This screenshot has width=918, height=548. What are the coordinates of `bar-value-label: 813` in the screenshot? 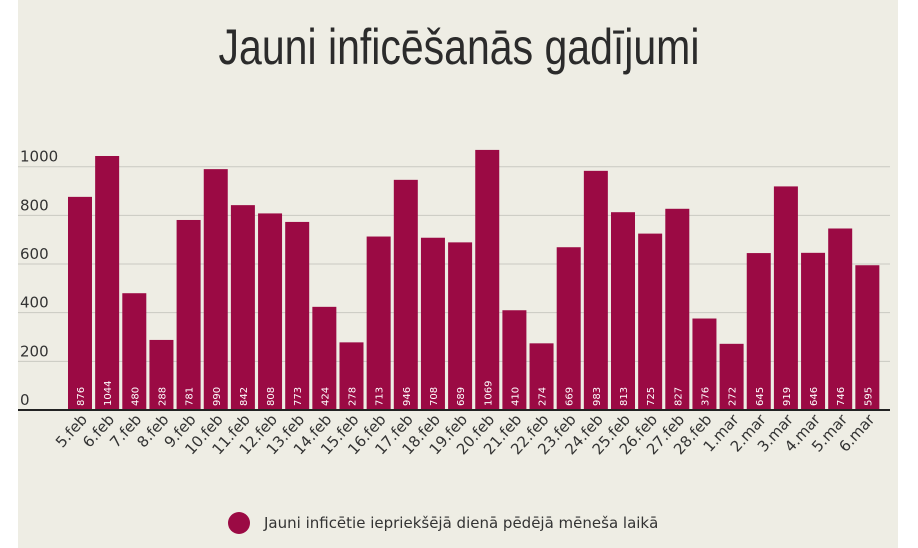 It's located at (624, 396).